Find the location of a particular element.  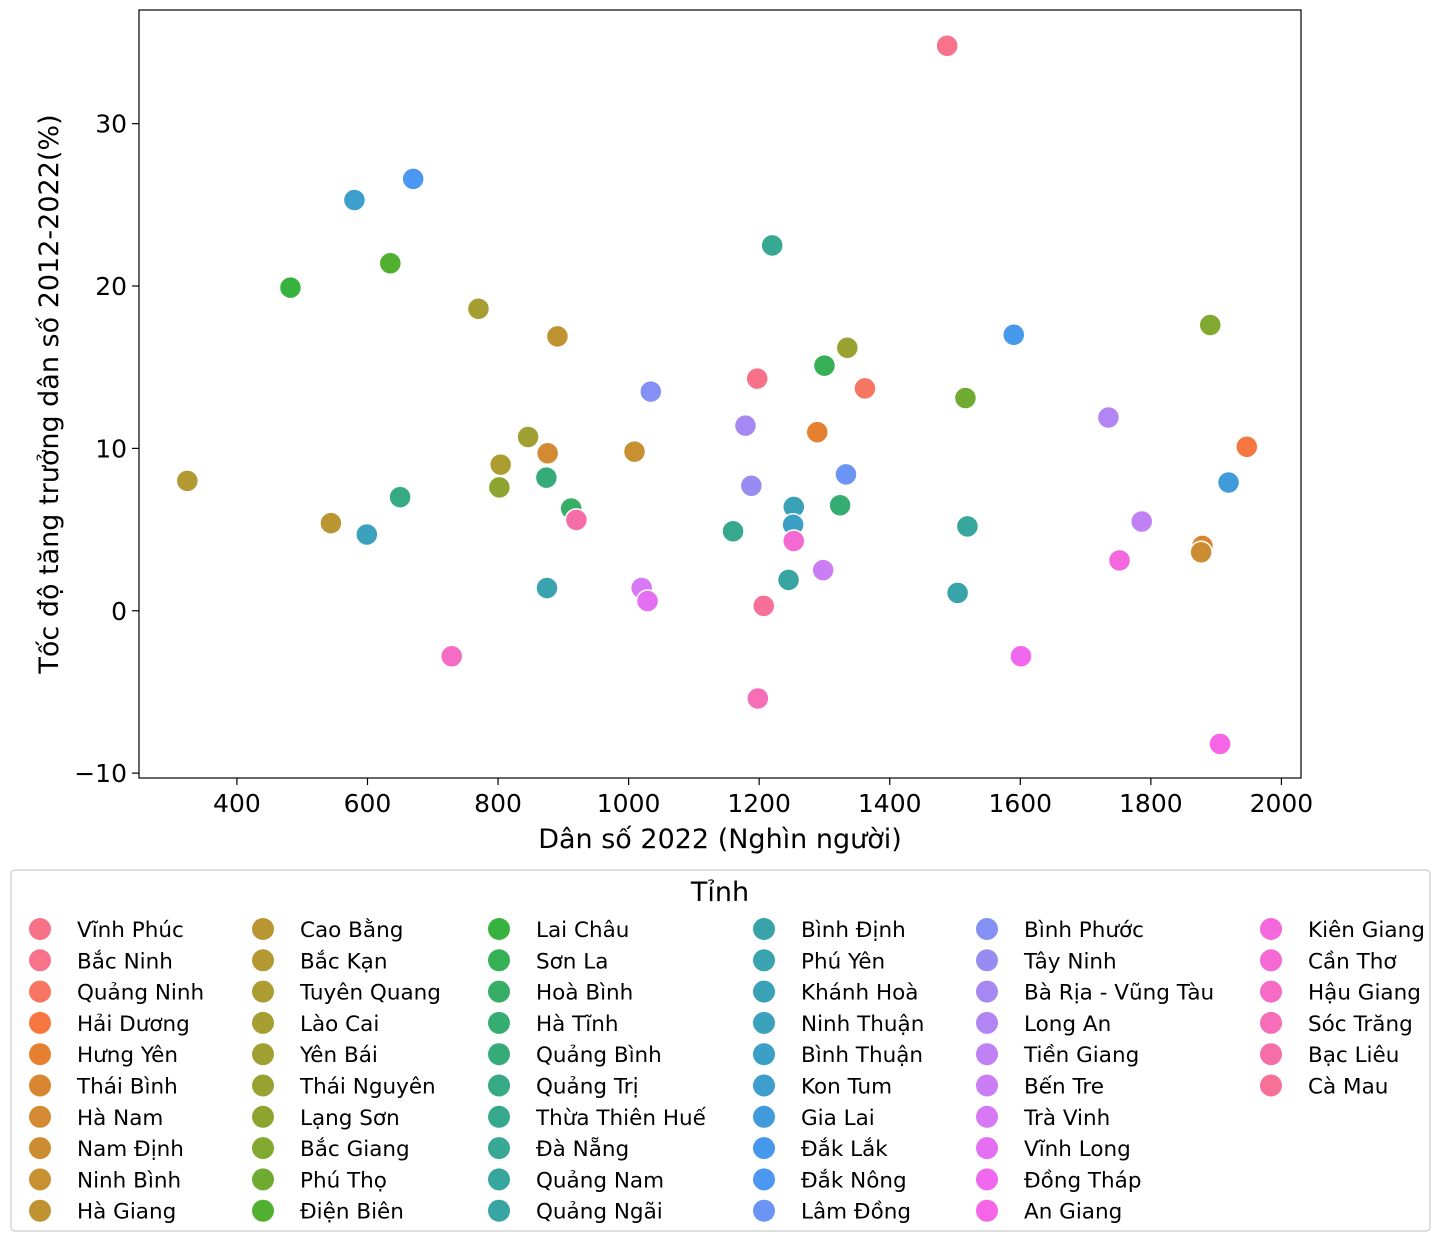

x-axis-label: Dân số 2022 (Nghìn người) is located at coordinates (720, 839).